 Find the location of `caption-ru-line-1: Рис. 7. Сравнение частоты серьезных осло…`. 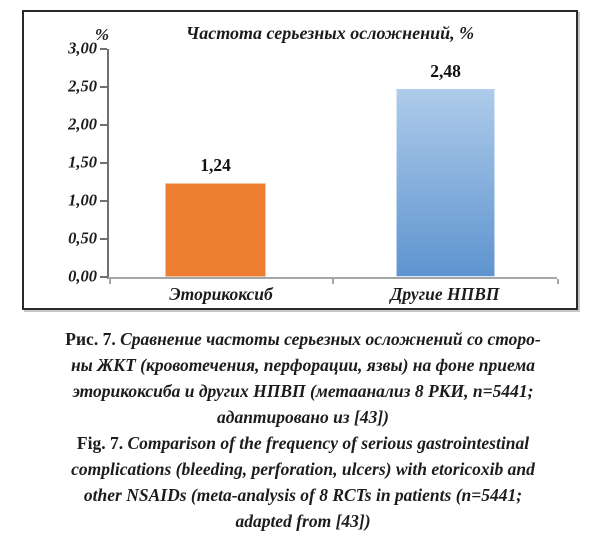

caption-ru-line-1: Рис. 7. Сравнение частоты серьезных осло… is located at coordinates (303, 339).